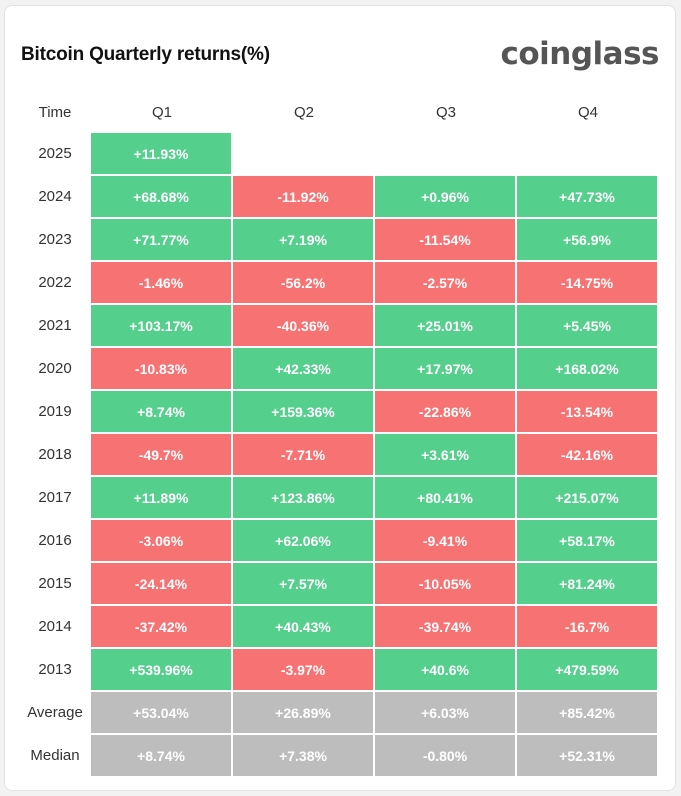 Image resolution: width=681 pixels, height=796 pixels. Describe the element at coordinates (303, 368) in the screenshot. I see `return-cell-2020-q2: +42.33%` at that location.